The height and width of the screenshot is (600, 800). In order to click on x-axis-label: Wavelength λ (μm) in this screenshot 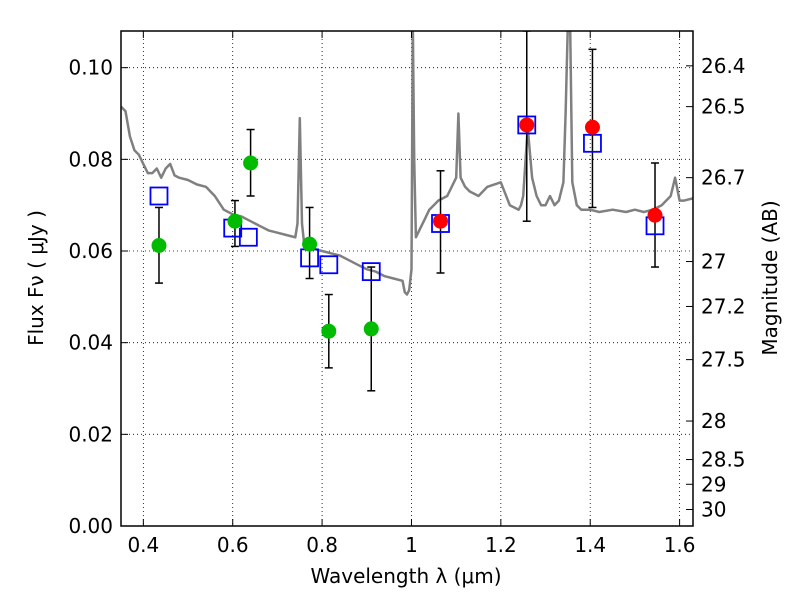, I will do `click(405, 576)`.